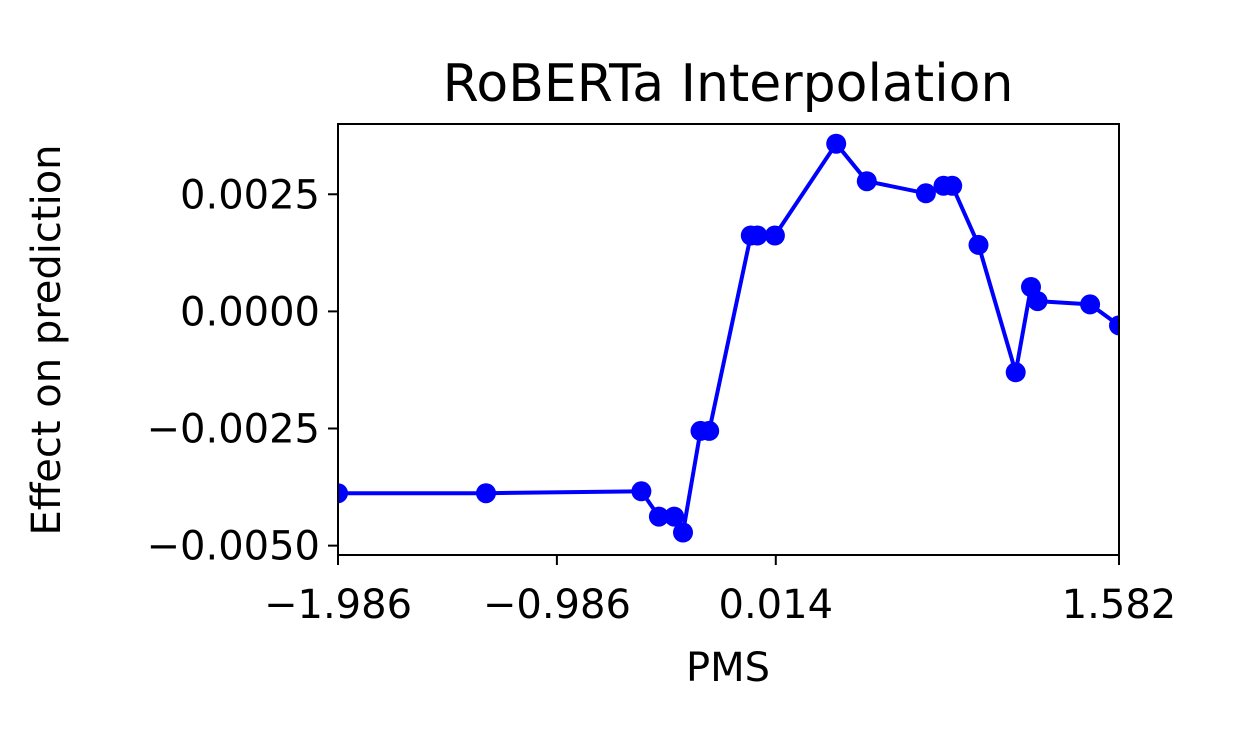 Image resolution: width=1250 pixels, height=750 pixels. Describe the element at coordinates (233, 547) in the screenshot. I see `y-tick-label: −0.0050` at that location.